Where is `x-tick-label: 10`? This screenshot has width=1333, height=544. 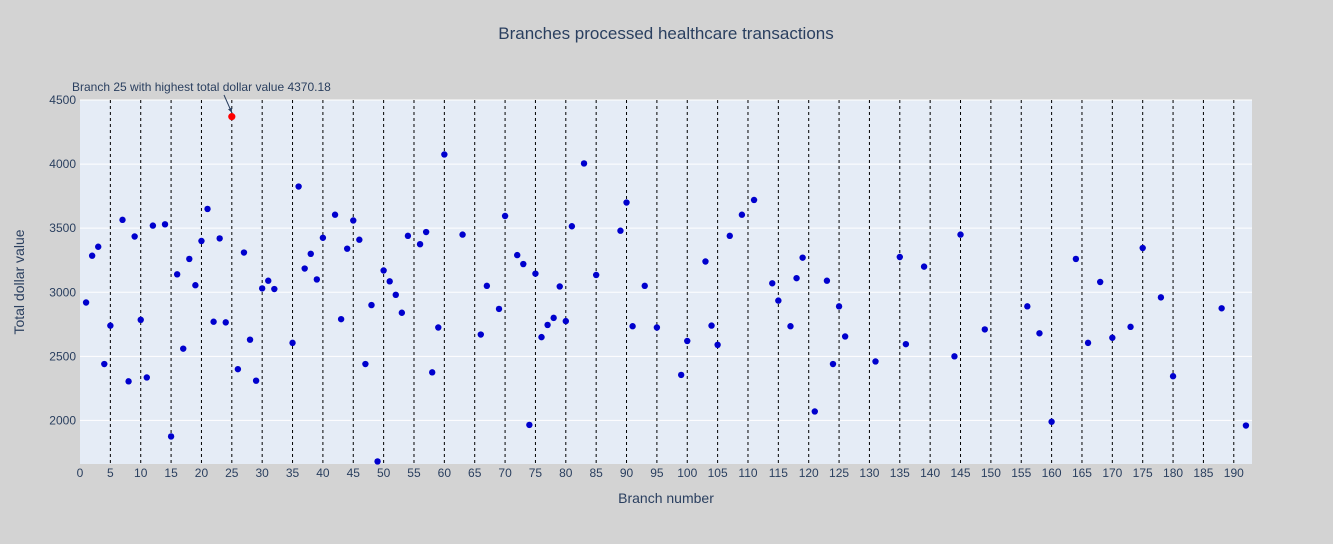 x-tick-label: 10 is located at coordinates (141, 473).